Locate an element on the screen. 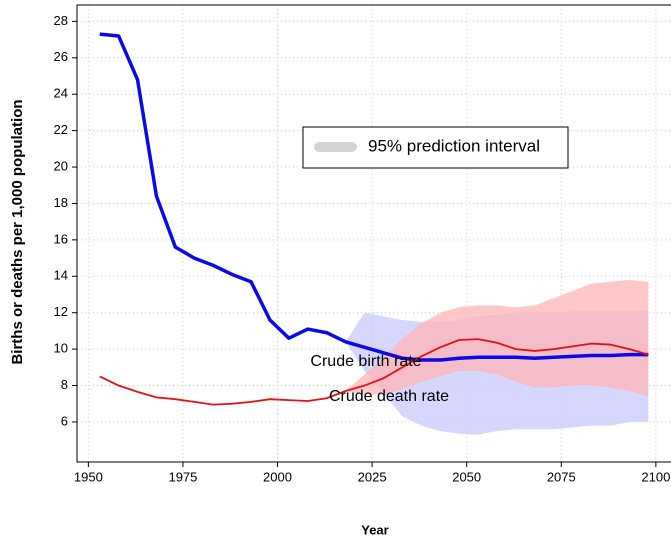 This screenshot has height=542, width=671. series-line is located at coordinates (374, 372).